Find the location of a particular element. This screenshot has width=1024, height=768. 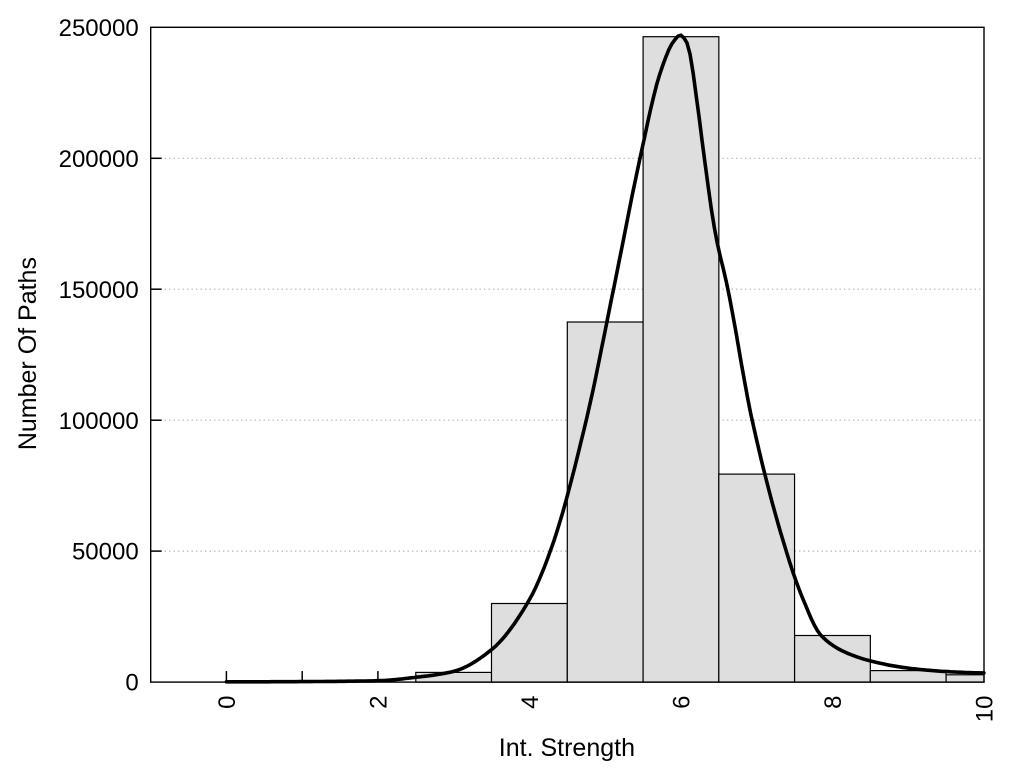

svg-text: 4 is located at coordinates (530, 702).